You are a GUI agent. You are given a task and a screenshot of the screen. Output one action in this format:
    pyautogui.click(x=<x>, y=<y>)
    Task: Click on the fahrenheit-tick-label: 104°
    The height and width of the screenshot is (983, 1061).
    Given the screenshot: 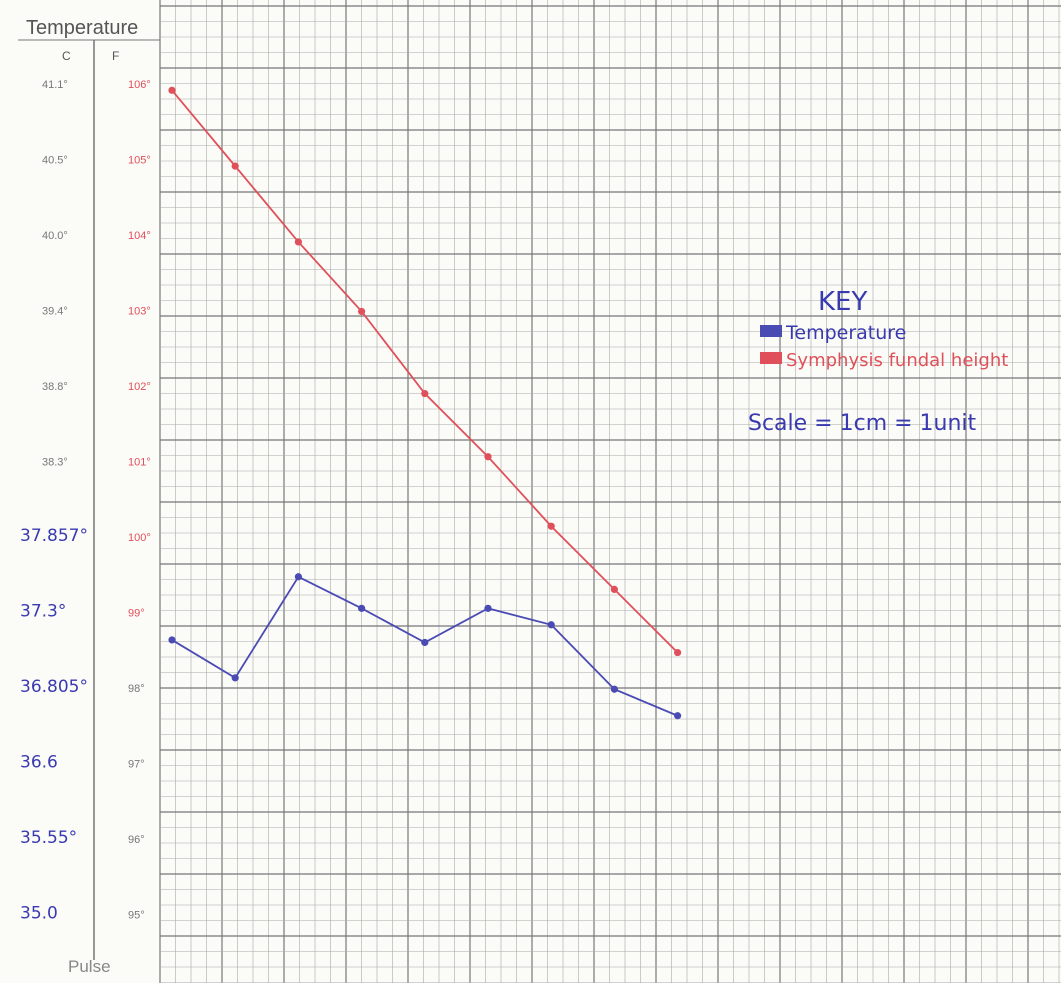 What is the action you would take?
    pyautogui.click(x=139, y=236)
    